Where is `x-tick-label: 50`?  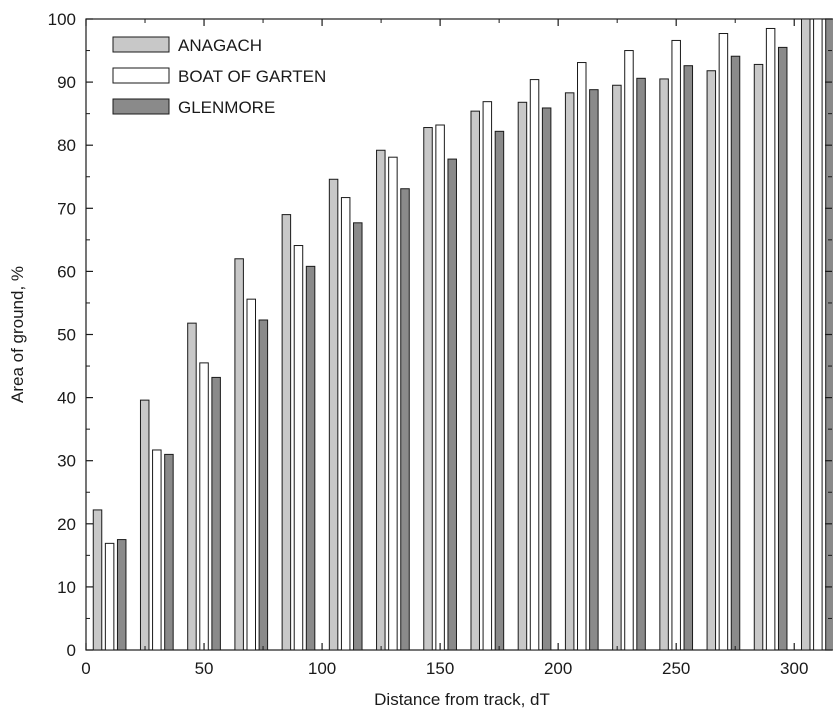 x-tick-label: 50 is located at coordinates (204, 668).